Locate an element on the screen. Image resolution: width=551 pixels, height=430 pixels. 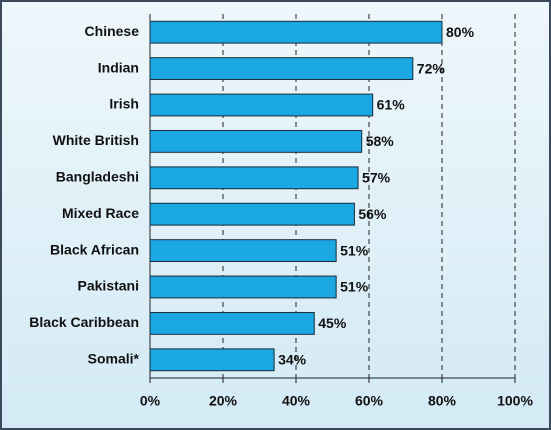
y-tick-label: Black African is located at coordinates (94, 249).